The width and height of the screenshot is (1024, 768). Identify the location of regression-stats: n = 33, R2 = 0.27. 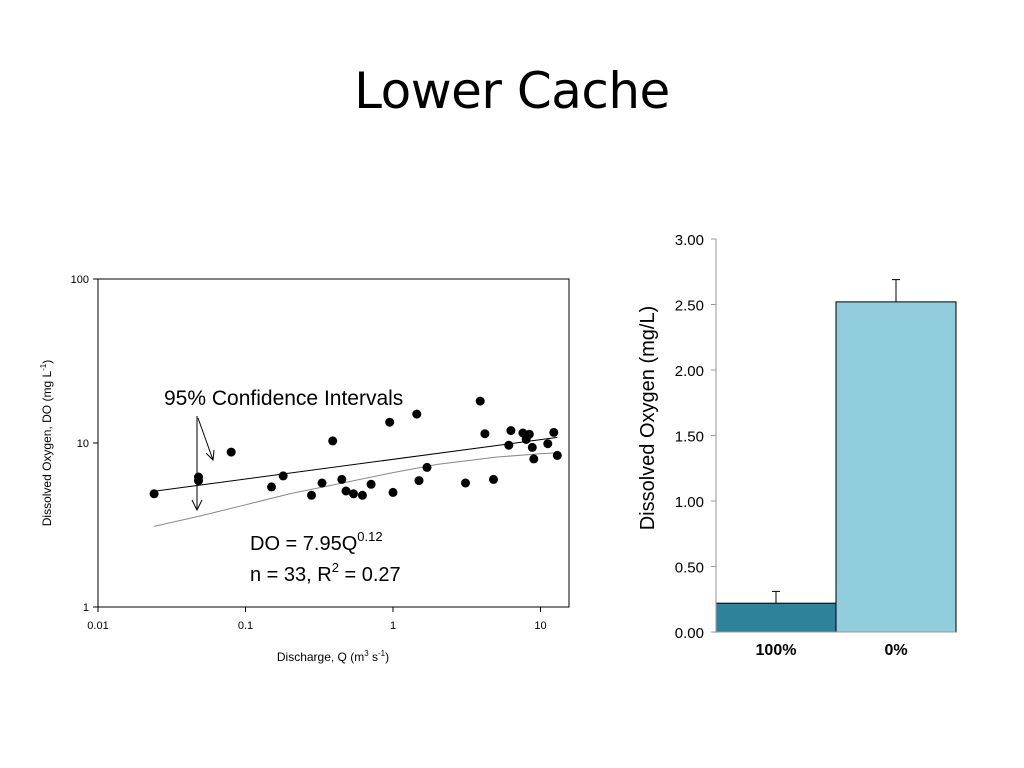
(325, 573).